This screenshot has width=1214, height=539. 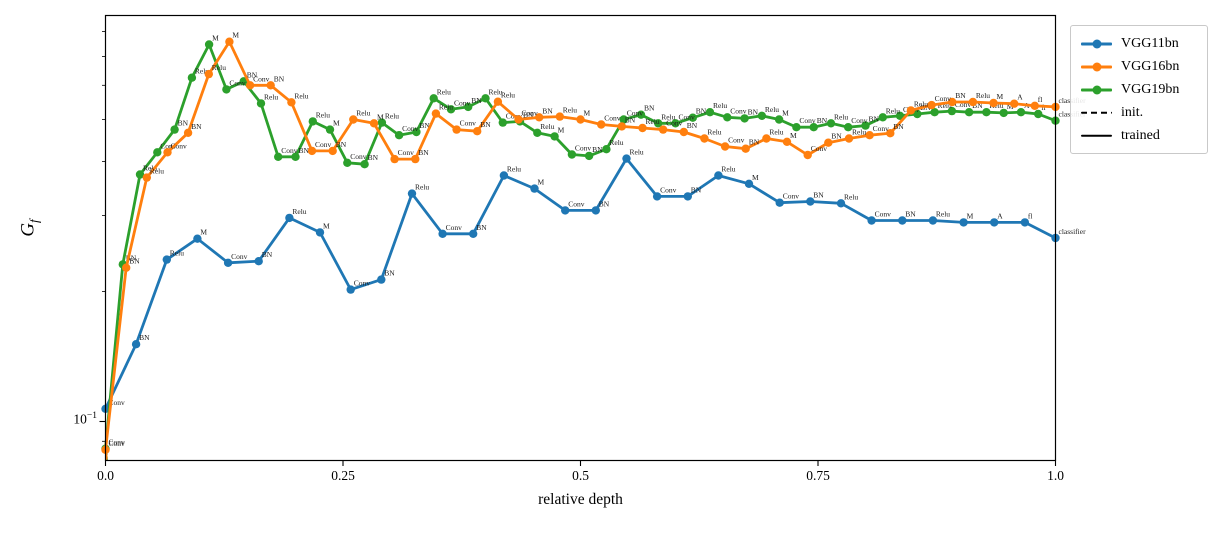 I want to click on x-axis-label: relative depth, so click(x=580, y=499).